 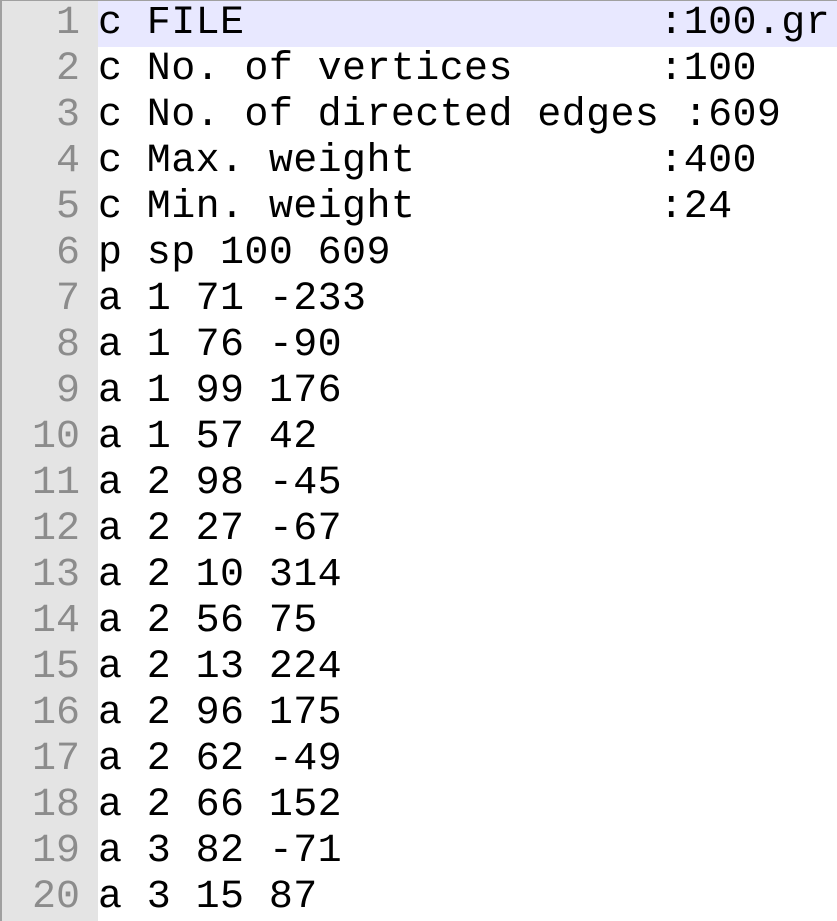 What do you see at coordinates (419, 622) in the screenshot?
I see `editor-line: 14 a 2 56 75` at bounding box center [419, 622].